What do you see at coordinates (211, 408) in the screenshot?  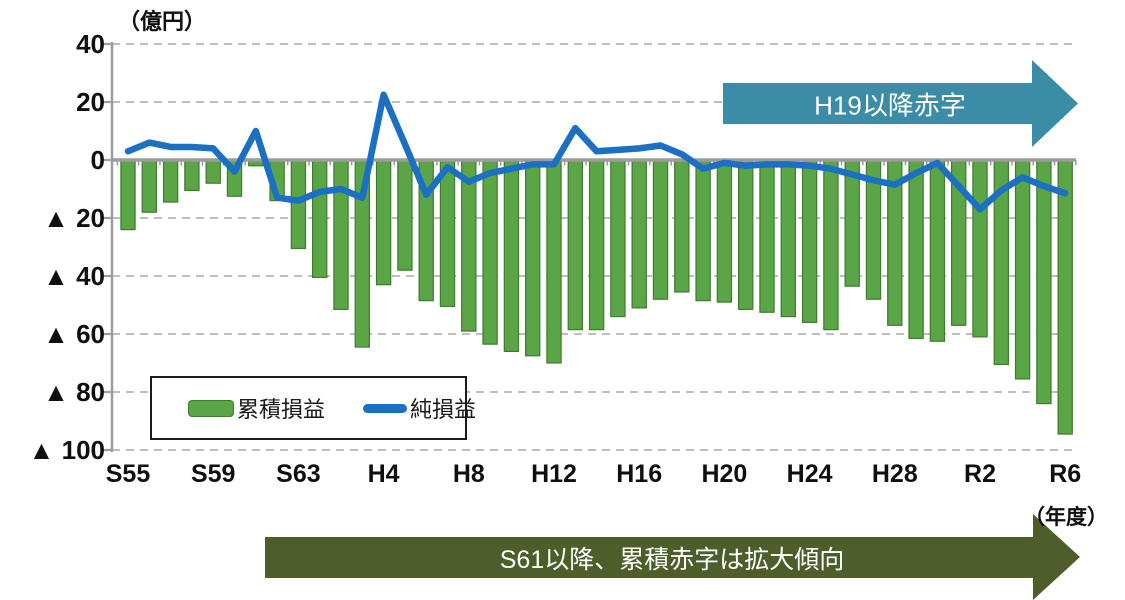 I see `legend-bar-swatch` at bounding box center [211, 408].